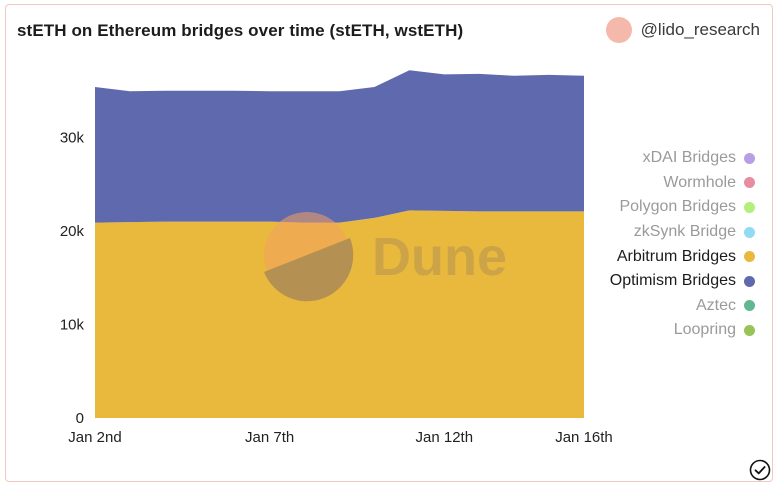 The image size is (779, 489). I want to click on y-tick-label: 30k, so click(72, 138).